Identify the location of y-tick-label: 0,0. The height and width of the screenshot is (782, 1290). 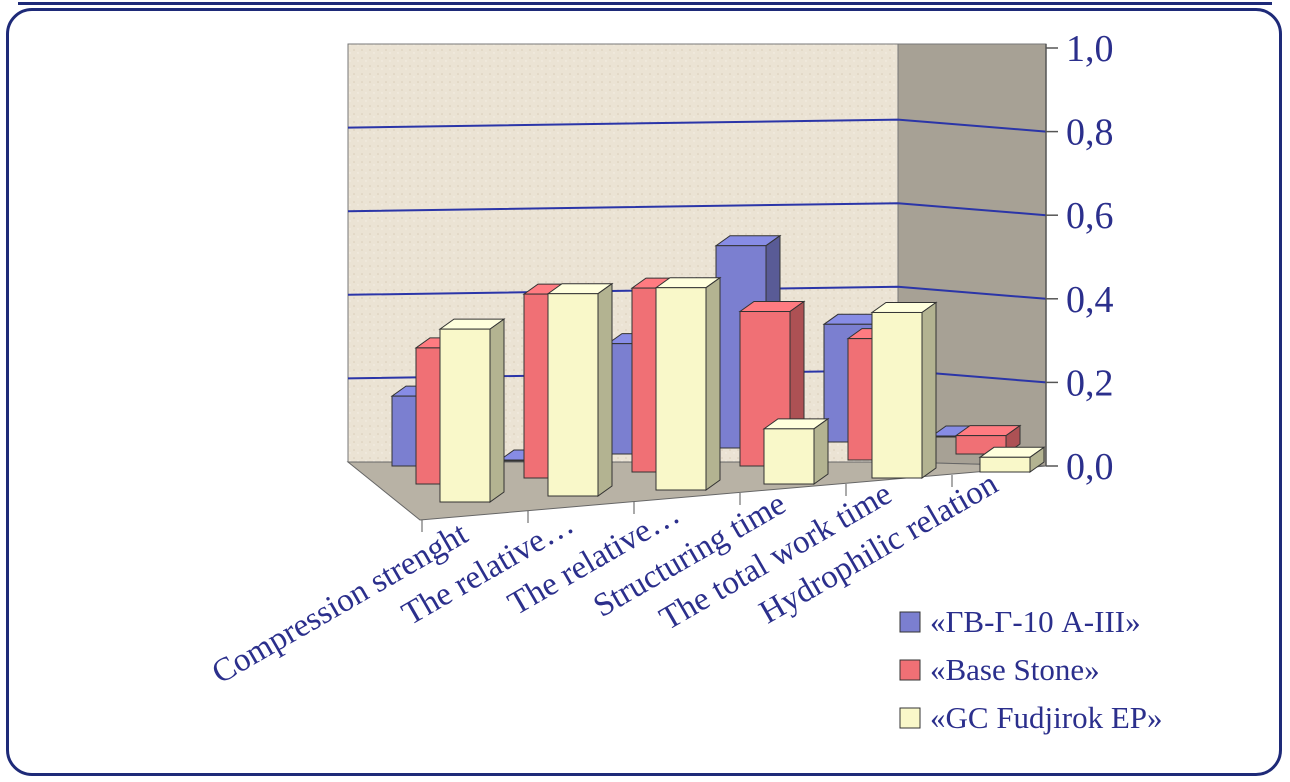
(1090, 467).